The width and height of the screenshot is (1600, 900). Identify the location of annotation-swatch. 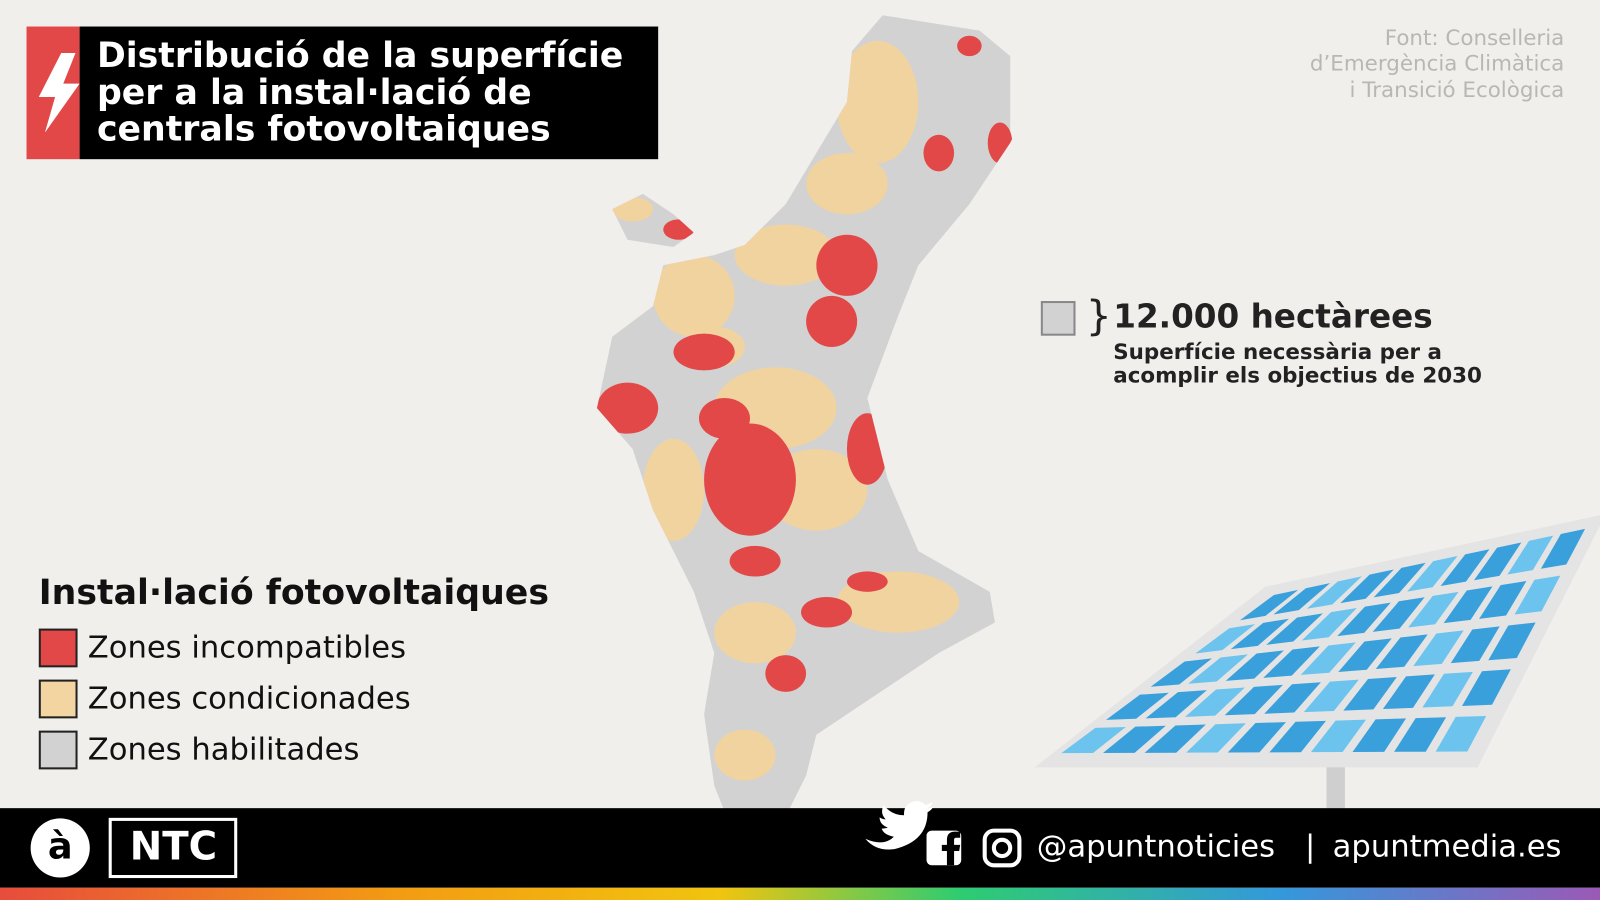
(1058, 318).